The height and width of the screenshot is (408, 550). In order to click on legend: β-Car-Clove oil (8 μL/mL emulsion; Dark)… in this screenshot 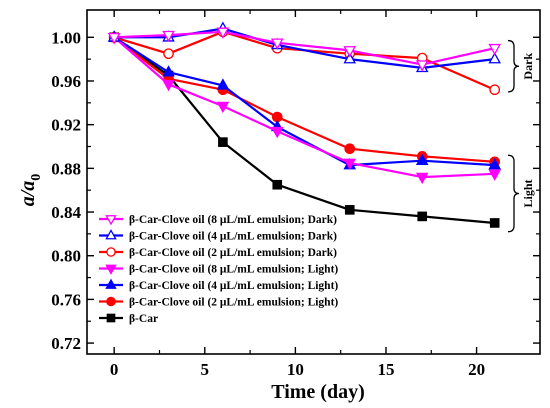, I will do `click(218, 269)`.